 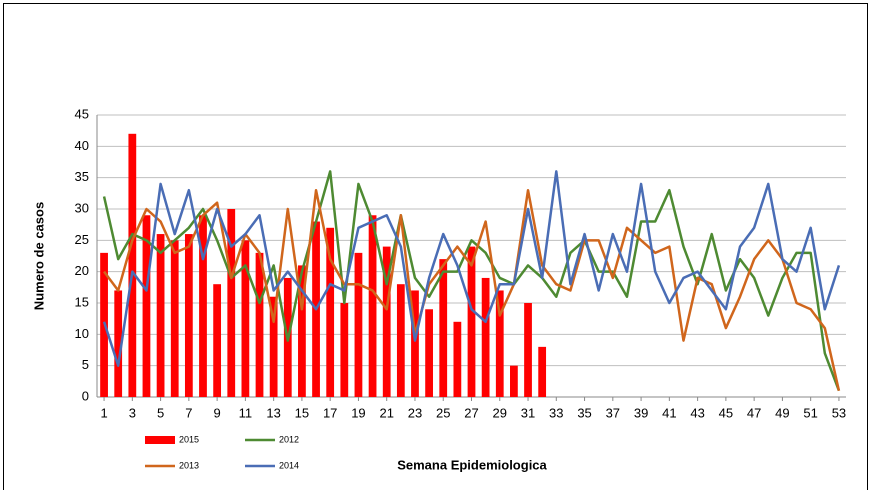 I want to click on x-tick-label: 35, so click(x=584, y=412).